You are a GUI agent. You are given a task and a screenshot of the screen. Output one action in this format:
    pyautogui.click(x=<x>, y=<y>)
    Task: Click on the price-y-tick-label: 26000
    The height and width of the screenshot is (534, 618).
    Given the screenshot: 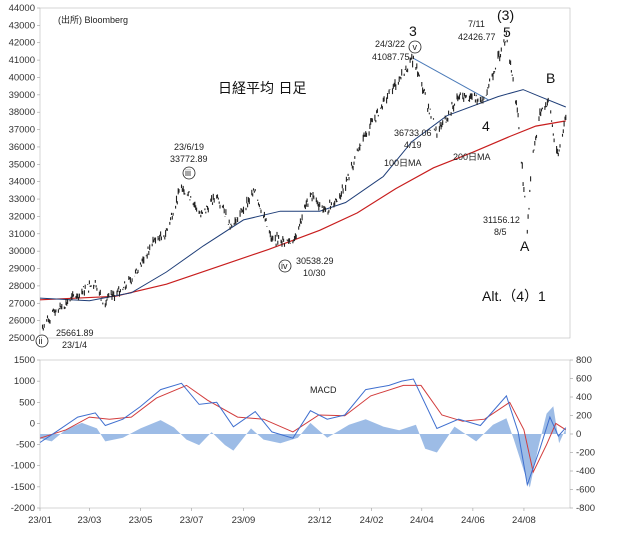 What is the action you would take?
    pyautogui.click(x=22, y=321)
    